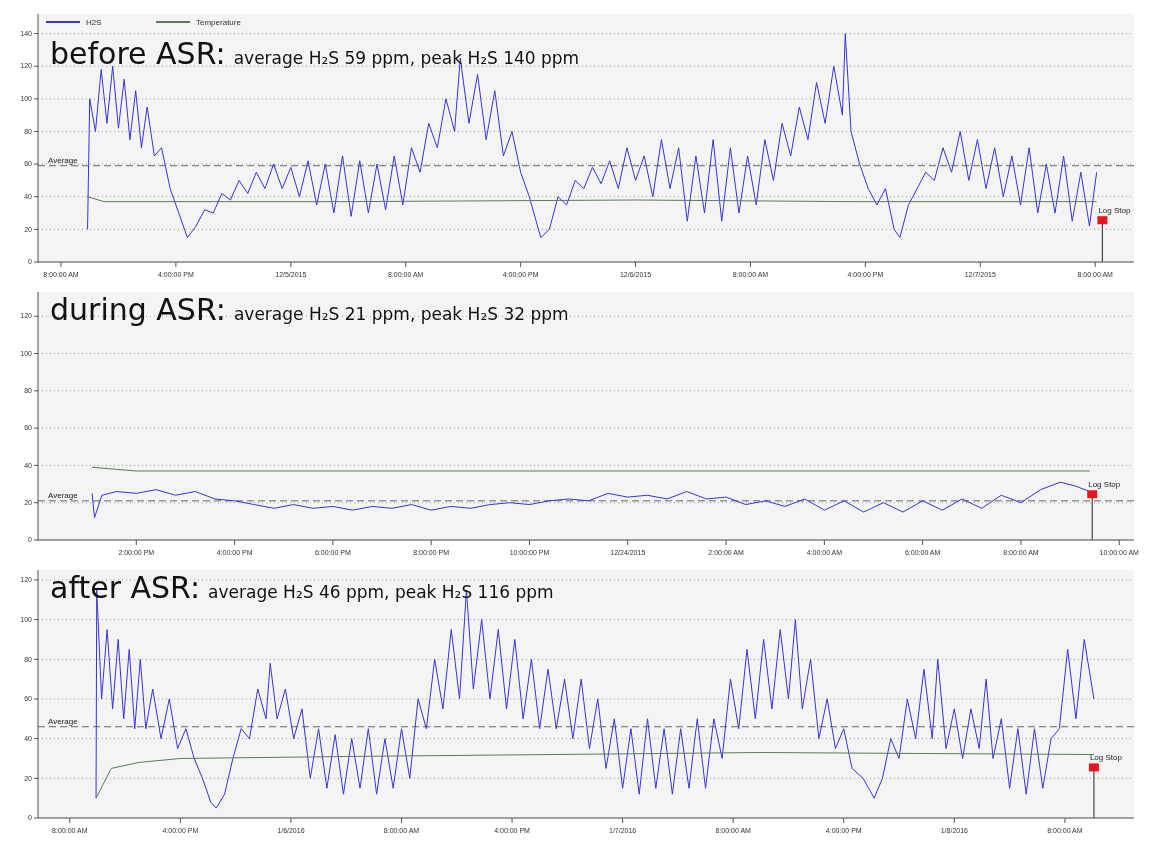 This screenshot has width=1150, height=851. I want to click on text: average H₂S 21 ppm, peak H₂S 32 ppm, so click(401, 314).